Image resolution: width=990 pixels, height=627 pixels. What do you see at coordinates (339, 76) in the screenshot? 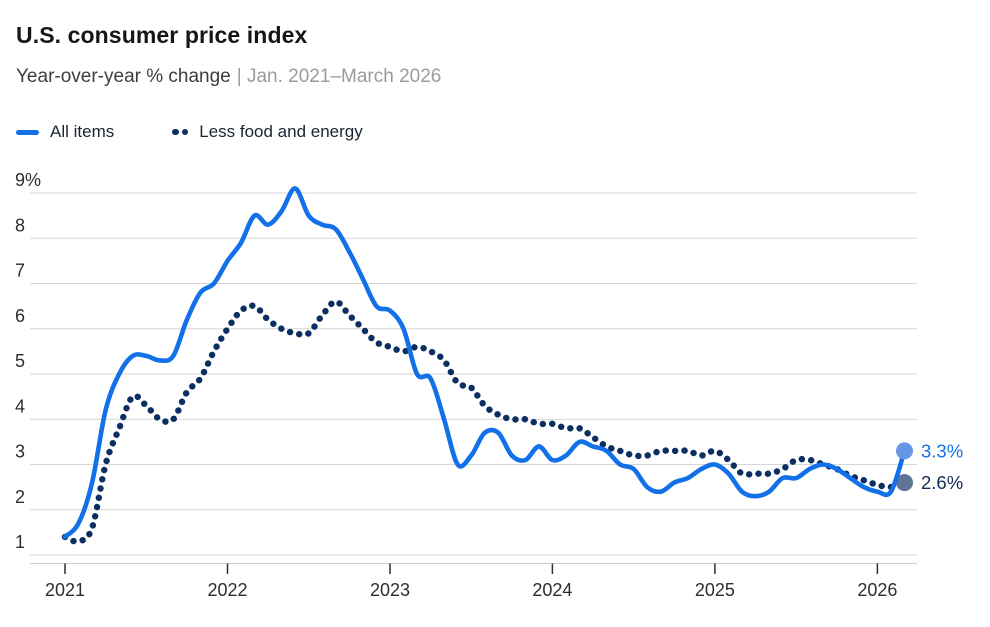
I see `subtitle-date-range: | Jan. 2021–March 2026` at bounding box center [339, 76].